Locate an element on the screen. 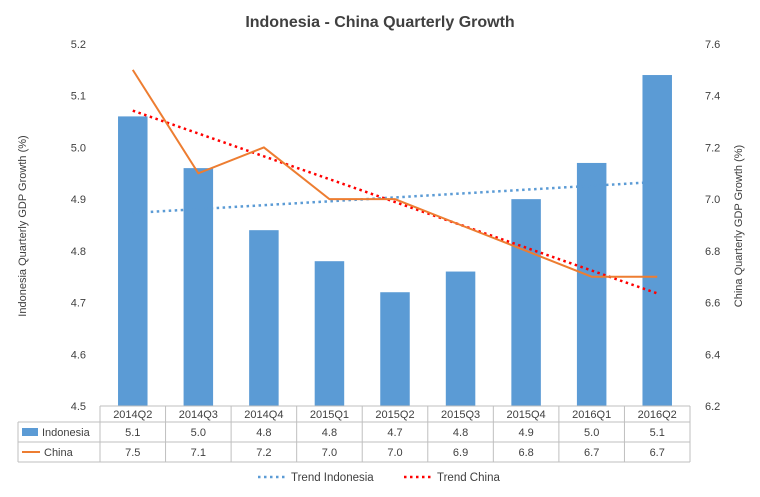 The width and height of the screenshot is (760, 497). y-tick-left: 5.0 is located at coordinates (78, 148).